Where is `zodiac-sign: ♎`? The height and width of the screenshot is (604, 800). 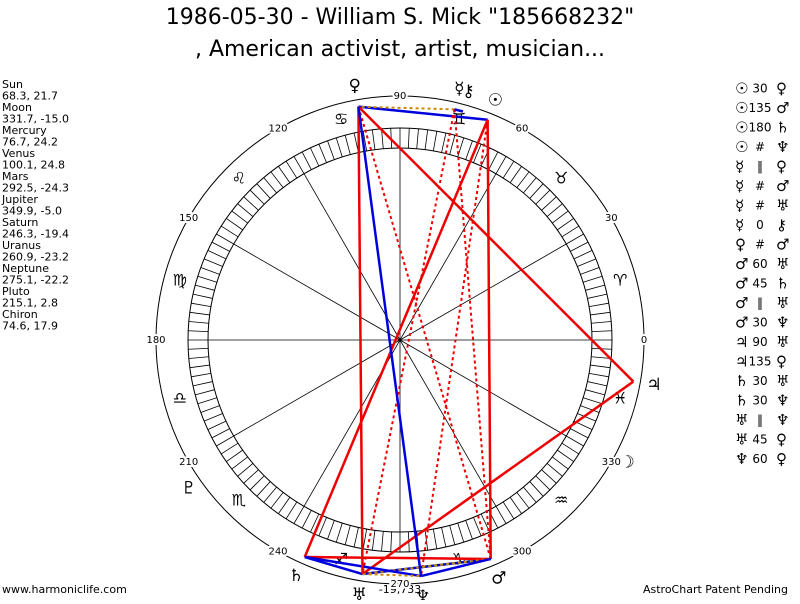
zodiac-sign: ♎ is located at coordinates (180, 398).